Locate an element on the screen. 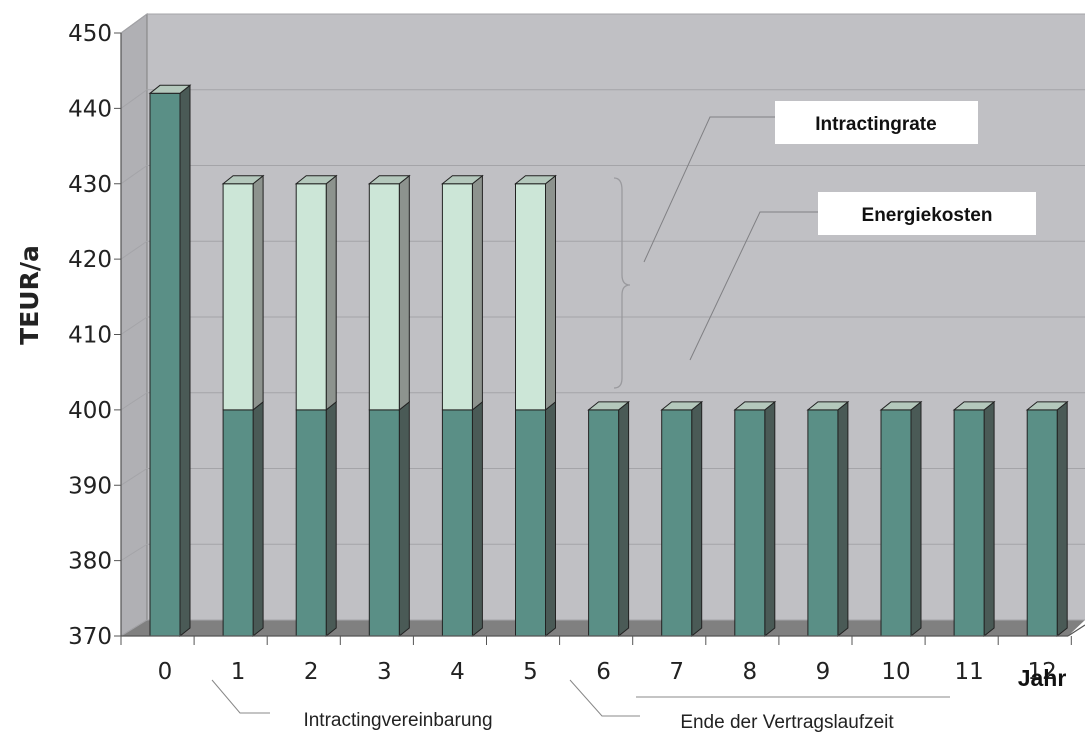 This screenshot has width=1085, height=734. bar-intractingrate-5-side is located at coordinates (550, 292).